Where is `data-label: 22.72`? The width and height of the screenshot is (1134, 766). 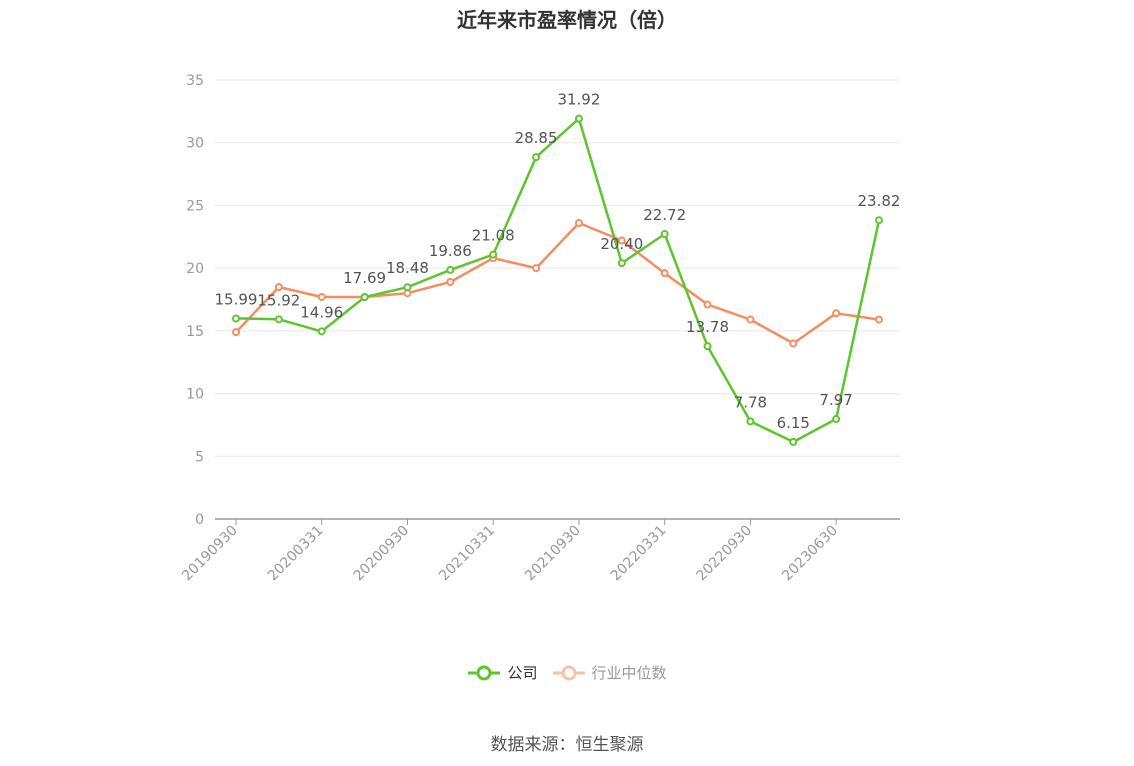
data-label: 22.72 is located at coordinates (664, 215).